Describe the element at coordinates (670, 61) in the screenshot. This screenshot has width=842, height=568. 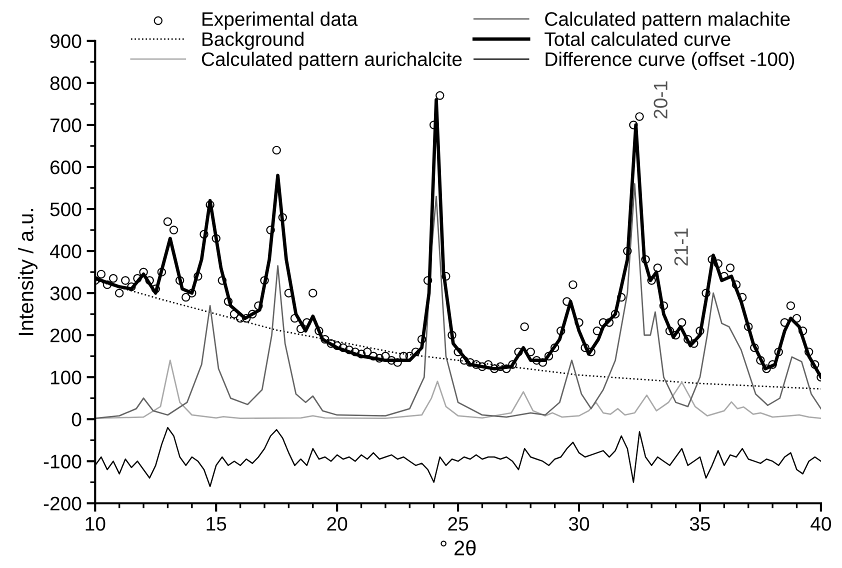
I see `legend-label: Difference curve (offset -100)` at that location.